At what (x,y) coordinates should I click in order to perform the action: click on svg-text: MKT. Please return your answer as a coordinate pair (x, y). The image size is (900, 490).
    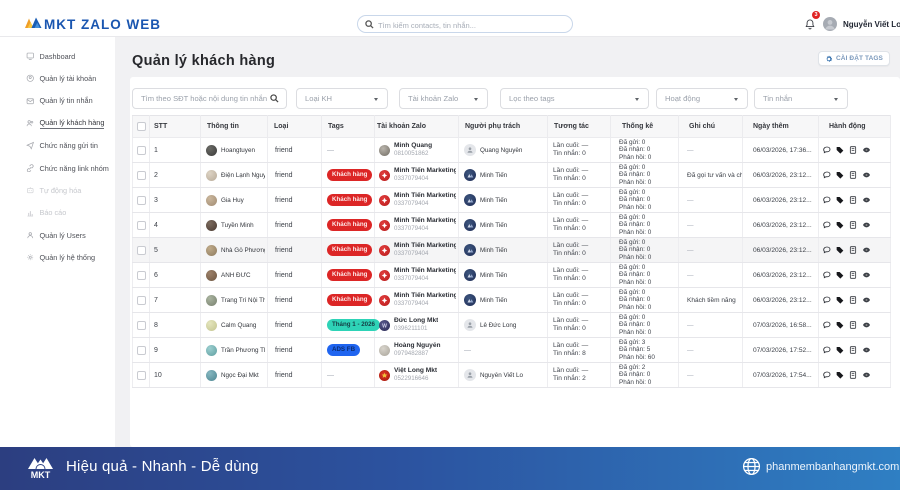
    Looking at the image, I should click on (41, 474).